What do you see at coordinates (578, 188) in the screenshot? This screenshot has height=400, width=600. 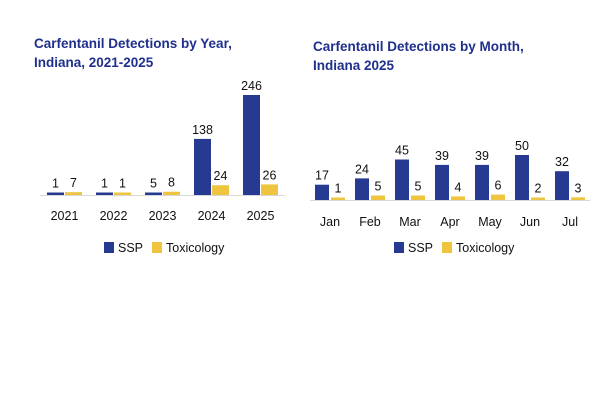 I see `data-label: 3` at bounding box center [578, 188].